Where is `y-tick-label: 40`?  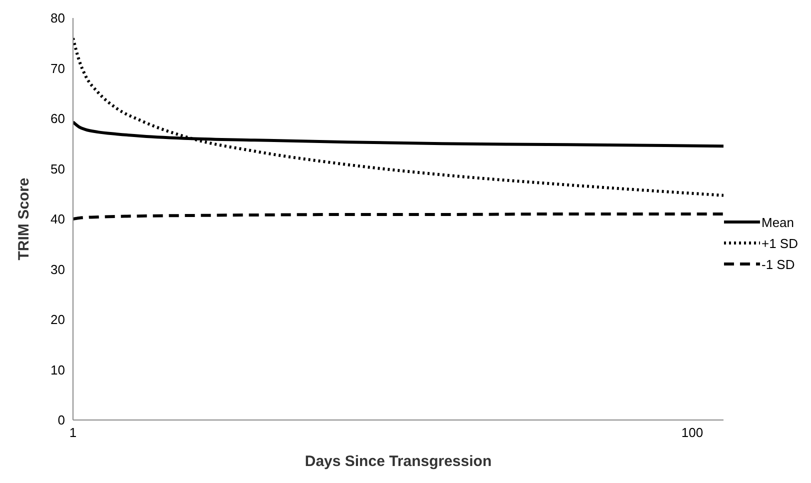 y-tick-label: 40 is located at coordinates (57, 219).